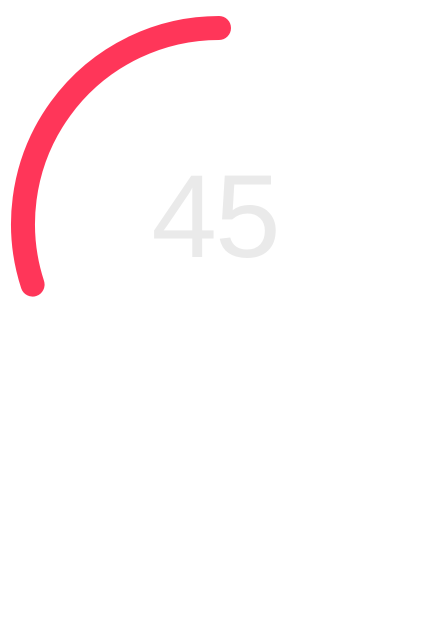 This screenshot has width=444, height=636. Describe the element at coordinates (215, 217) in the screenshot. I see `progress-value: 45` at that location.